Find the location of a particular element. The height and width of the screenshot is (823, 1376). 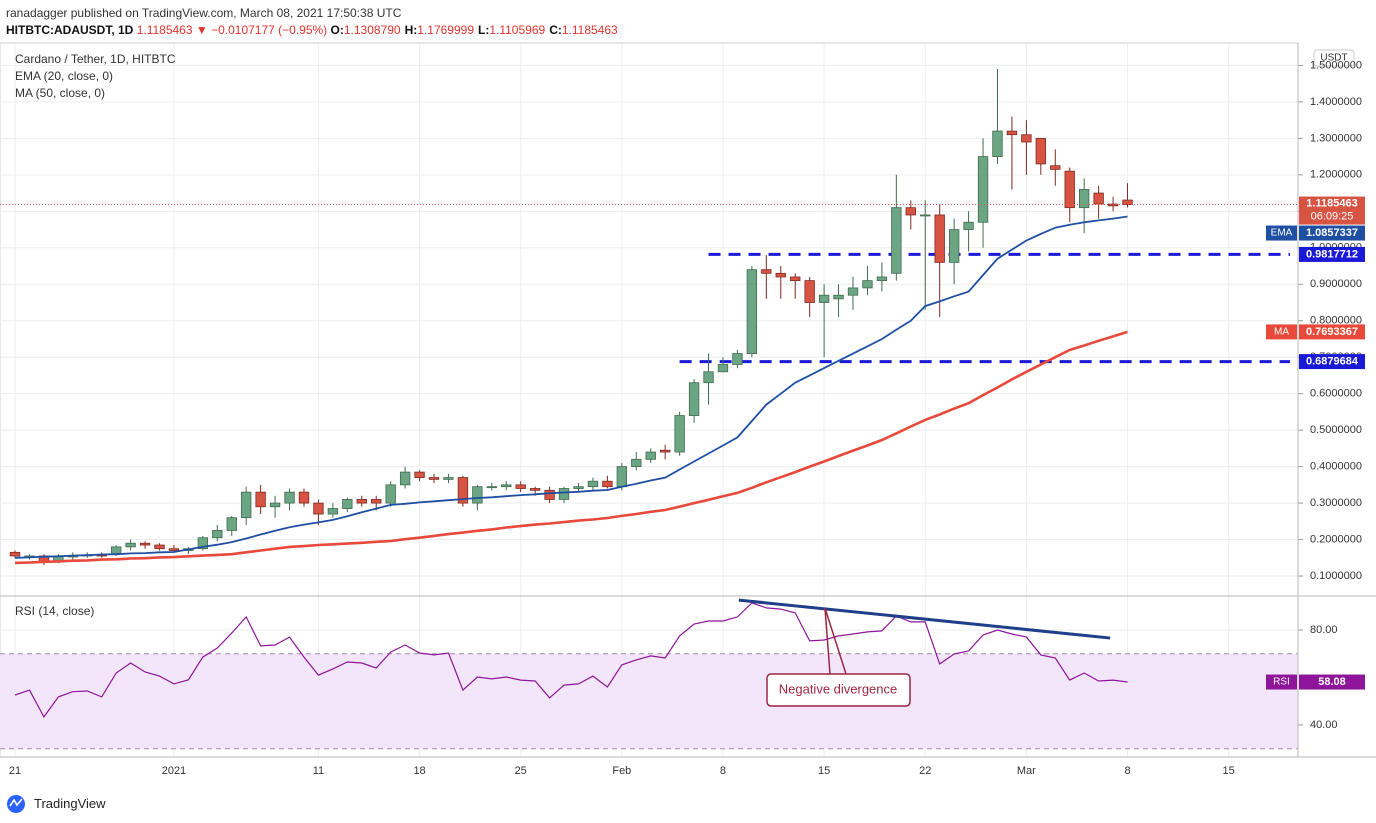

unit-label: USDT is located at coordinates (1333, 58).